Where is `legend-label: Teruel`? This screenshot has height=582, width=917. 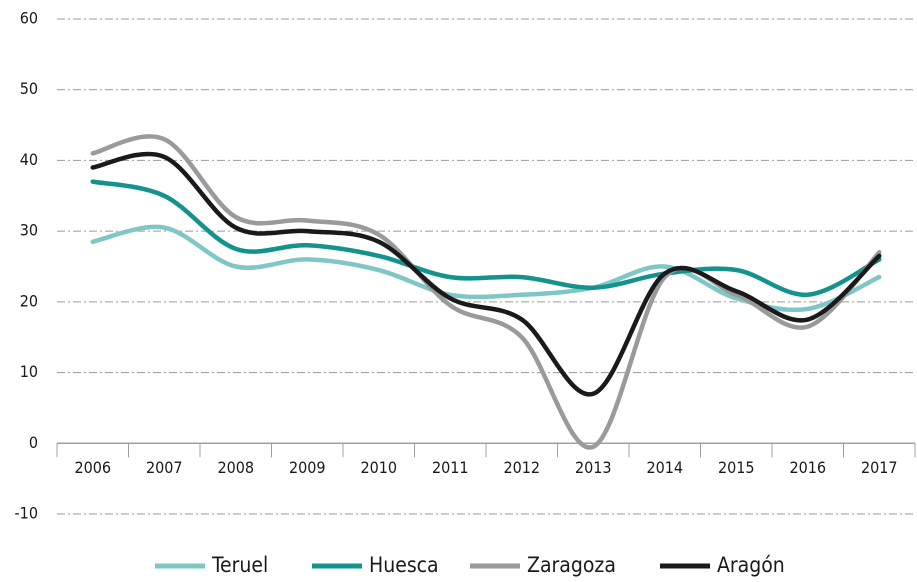 legend-label: Teruel is located at coordinates (239, 565).